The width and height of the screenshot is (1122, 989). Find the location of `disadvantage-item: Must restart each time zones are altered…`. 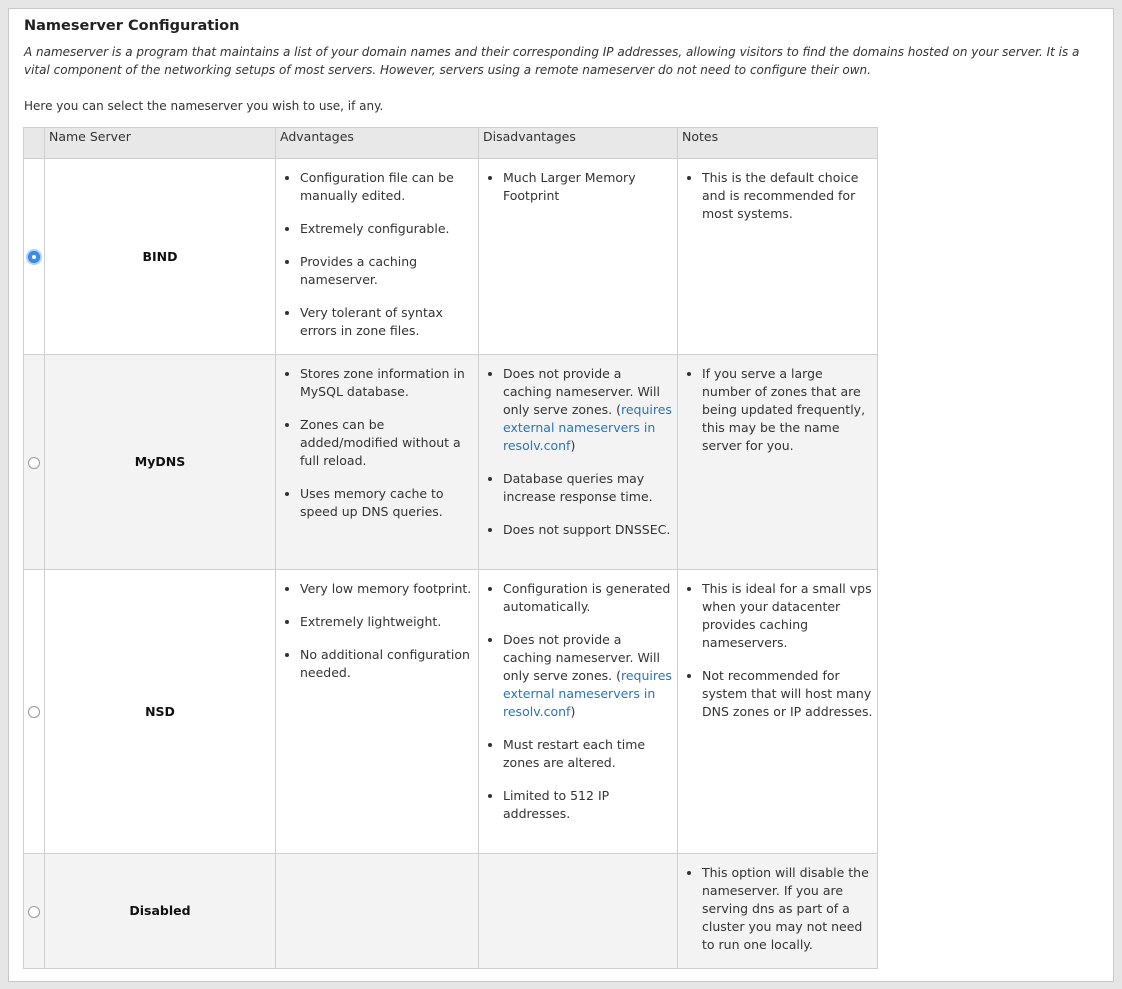

disadvantage-item: Must restart each time zones are altered… is located at coordinates (588, 754).